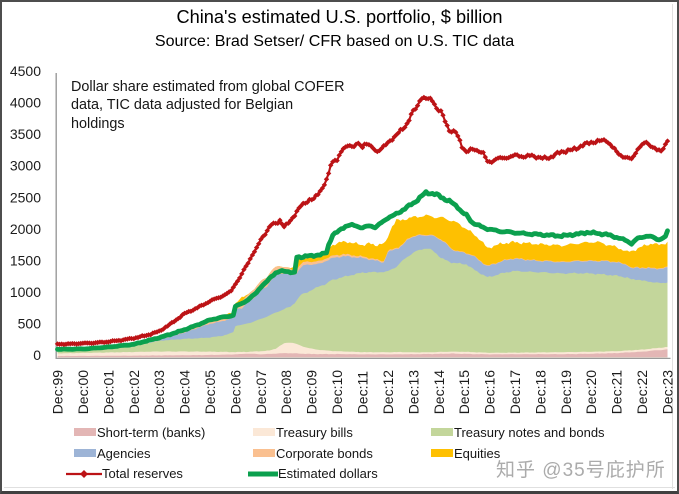  Describe the element at coordinates (159, 392) in the screenshot. I see `svg-text: Dec:03` at that location.